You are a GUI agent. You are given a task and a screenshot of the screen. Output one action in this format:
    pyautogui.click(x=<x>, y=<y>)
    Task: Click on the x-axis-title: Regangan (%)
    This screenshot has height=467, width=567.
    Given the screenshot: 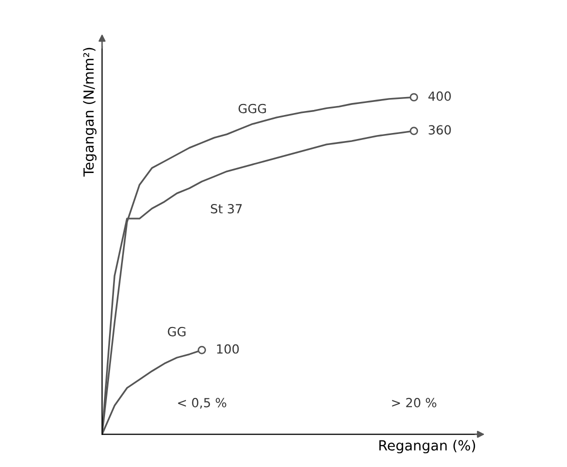 What is the action you would take?
    pyautogui.click(x=427, y=447)
    